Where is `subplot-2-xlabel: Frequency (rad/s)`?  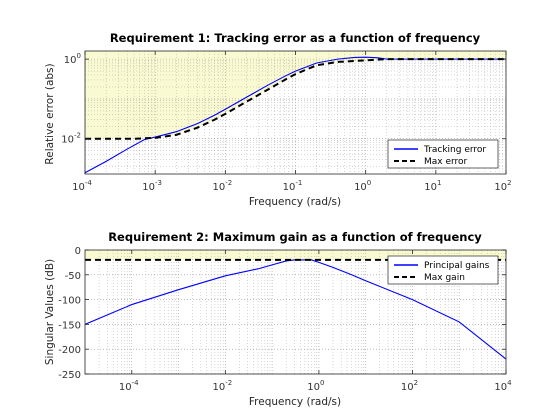 subplot-2-xlabel: Frequency (rad/s) is located at coordinates (295, 402).